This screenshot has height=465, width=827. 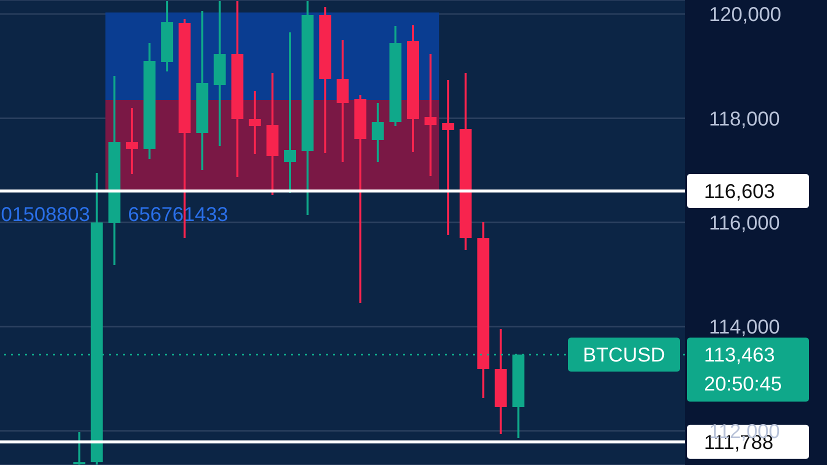 I want to click on y-tick-label: 118,000, so click(x=744, y=119).